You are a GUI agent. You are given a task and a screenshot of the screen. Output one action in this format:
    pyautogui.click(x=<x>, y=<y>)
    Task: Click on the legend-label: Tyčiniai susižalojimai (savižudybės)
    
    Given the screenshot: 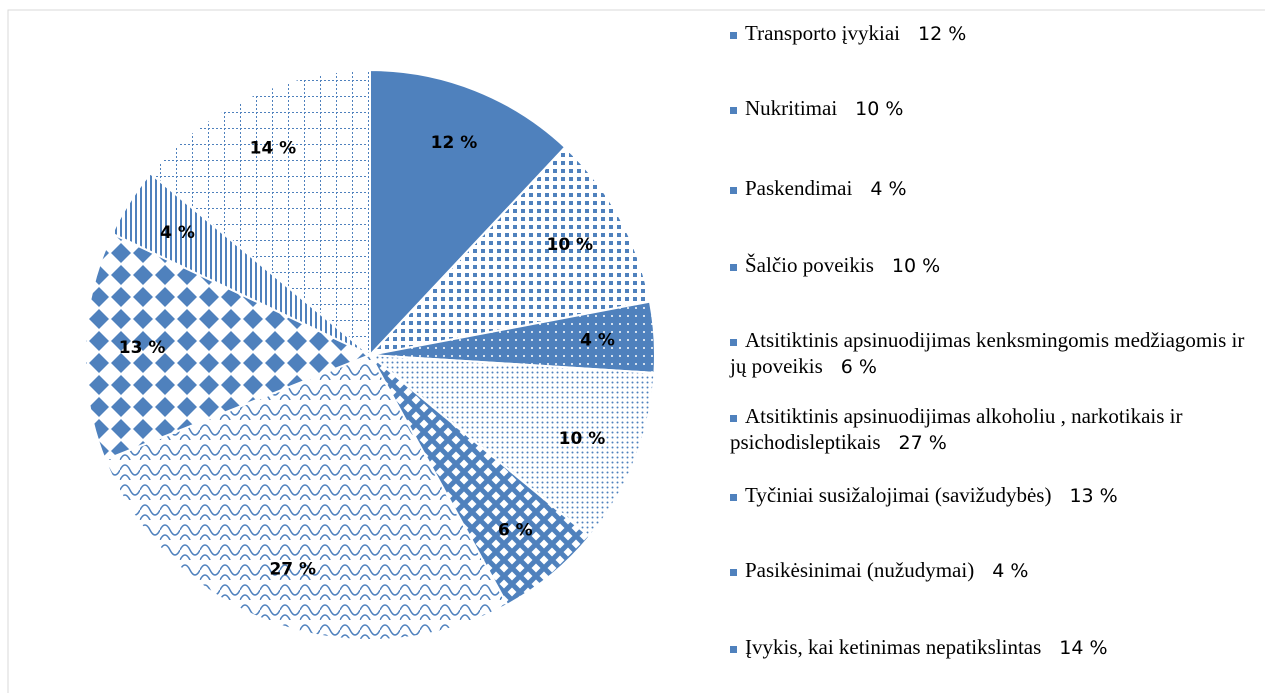 What is the action you would take?
    pyautogui.click(x=898, y=495)
    